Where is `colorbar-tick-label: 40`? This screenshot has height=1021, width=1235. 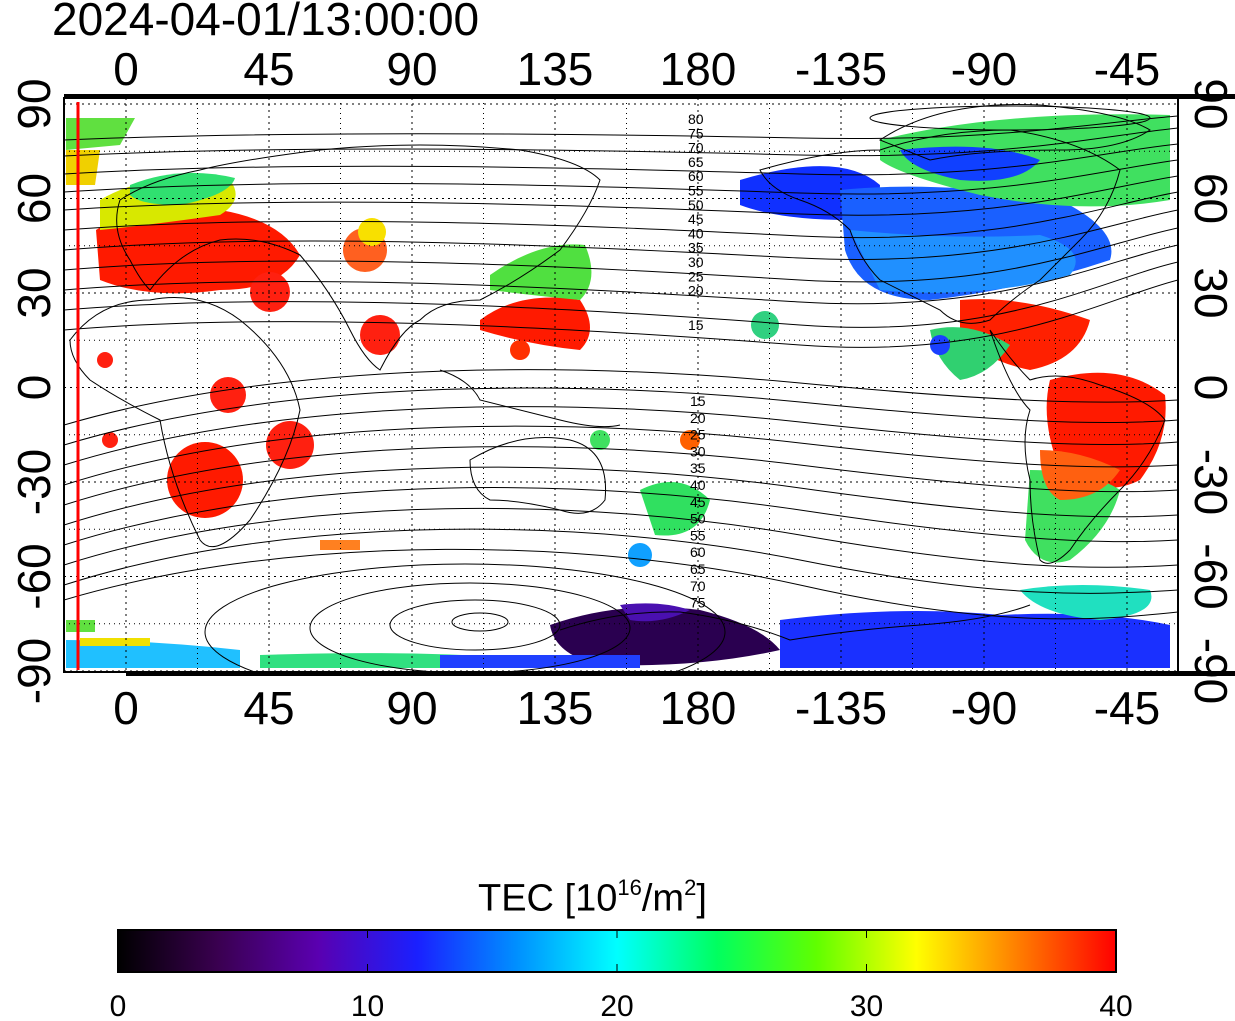
colorbar-tick-label: 40 is located at coordinates (1115, 1005).